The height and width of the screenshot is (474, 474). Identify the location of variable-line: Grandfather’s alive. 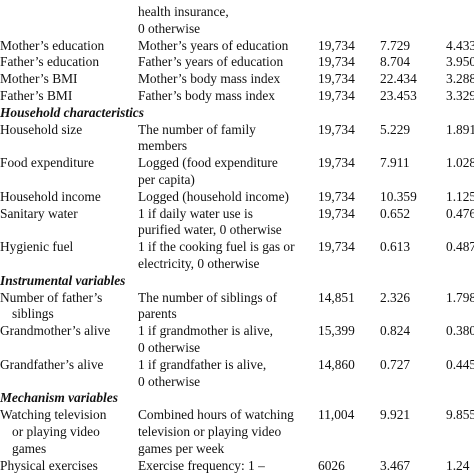
(52, 364).